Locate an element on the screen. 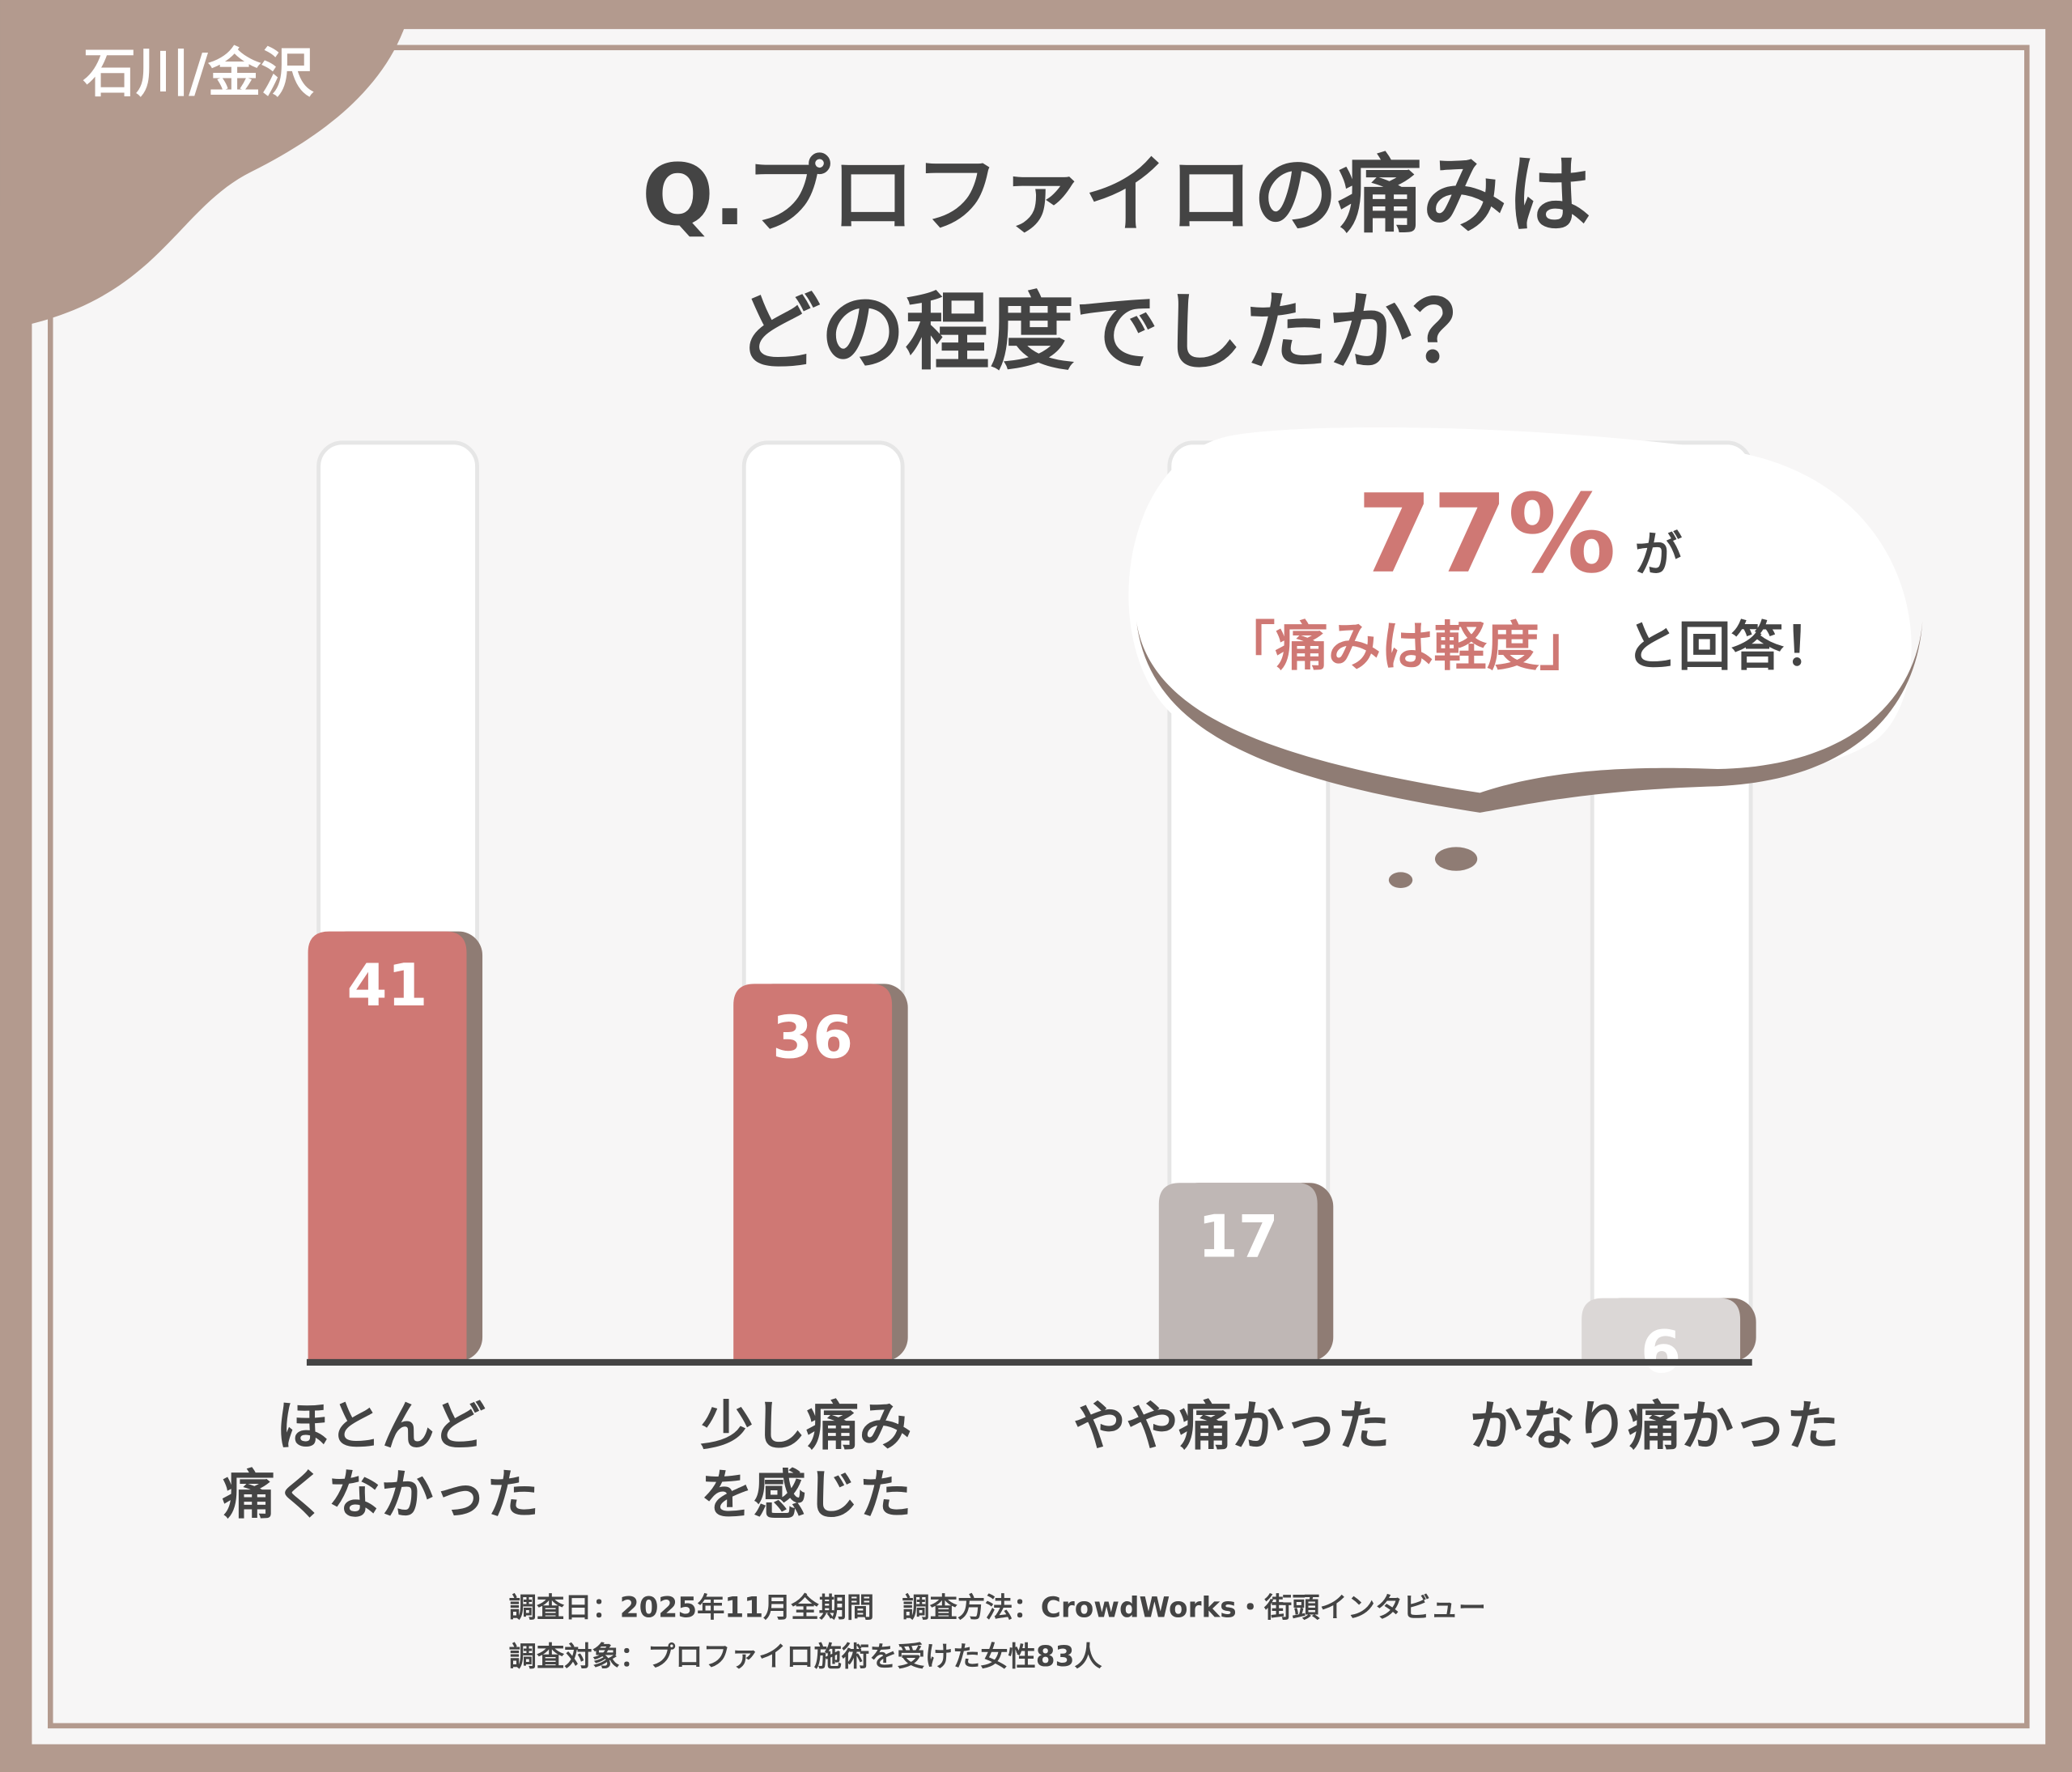 The width and height of the screenshot is (2072, 1772). note: 調査対象：プロファイロ施術を受けた女性83人 is located at coordinates (806, 1657).